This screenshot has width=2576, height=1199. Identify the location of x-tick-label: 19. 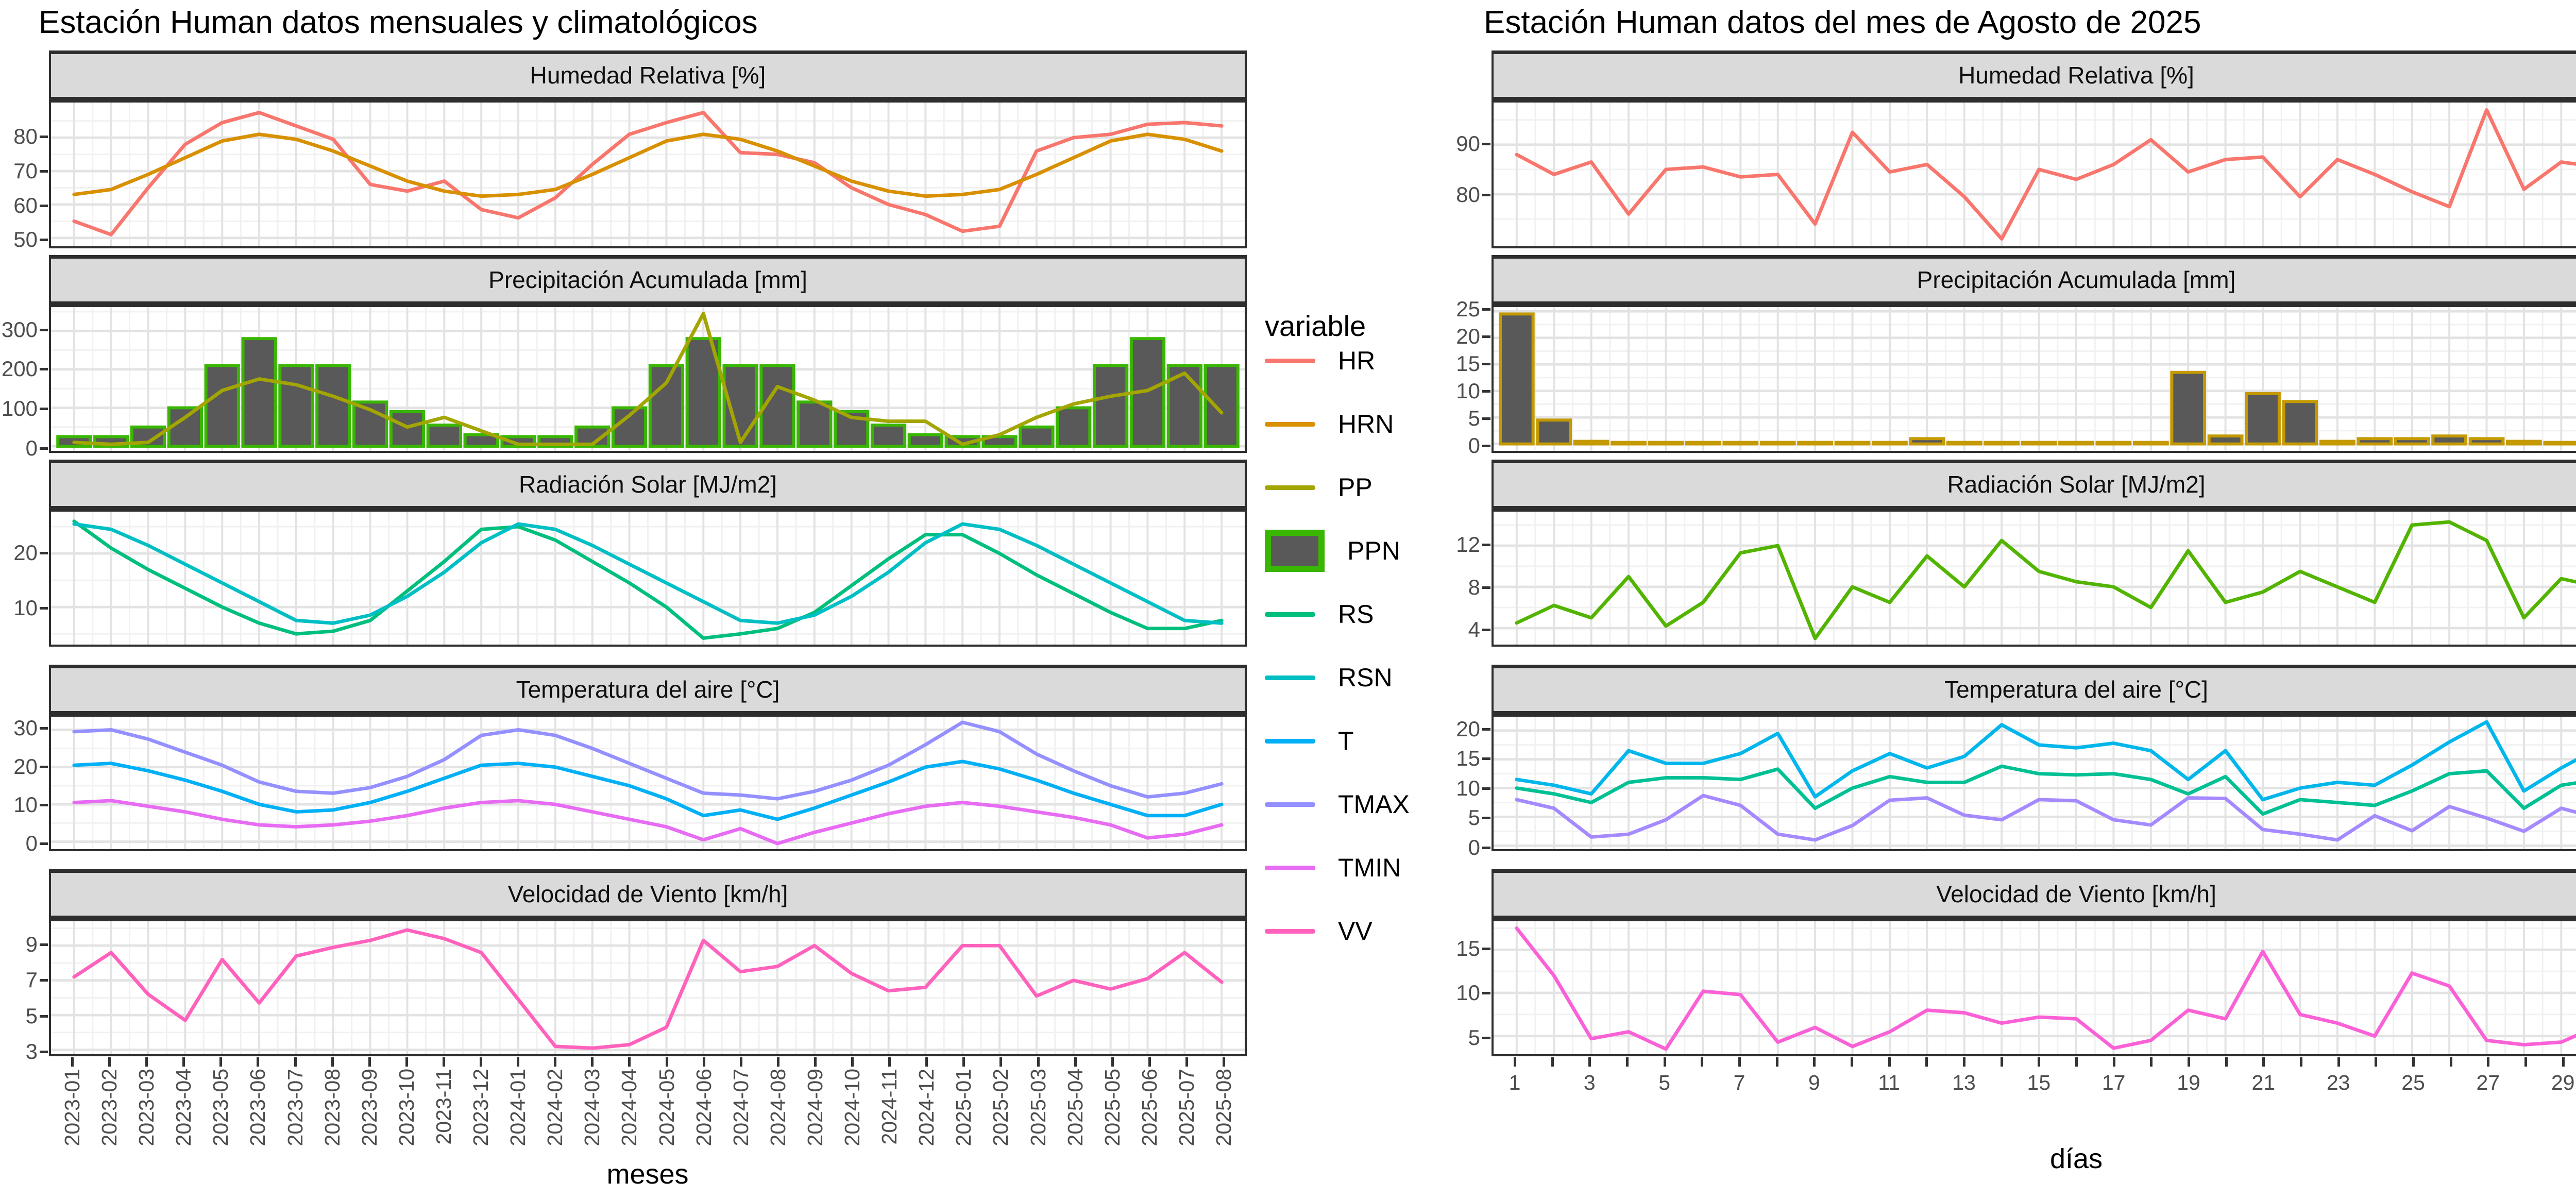
(2188, 1082).